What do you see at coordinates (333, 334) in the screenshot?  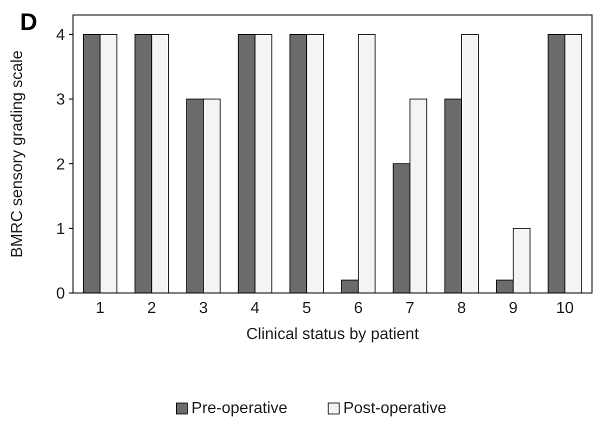 I see `x-axis-title: Clinical status by patient` at bounding box center [333, 334].